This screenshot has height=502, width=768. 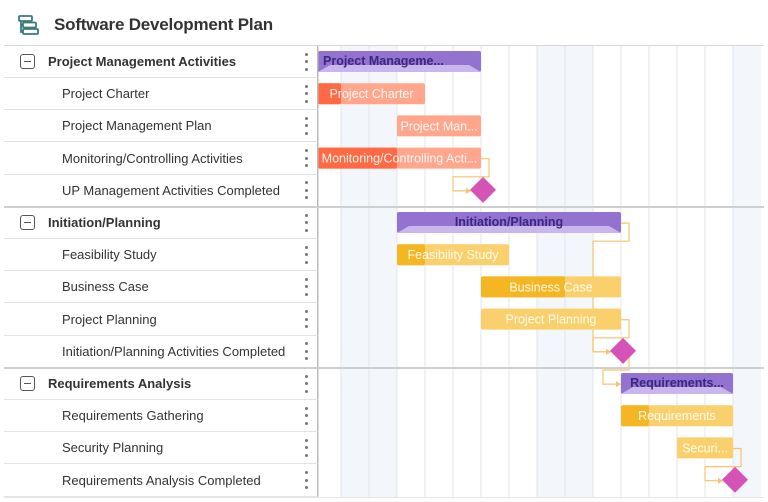 What do you see at coordinates (142, 61) in the screenshot?
I see `row-label: Project Management Activities` at bounding box center [142, 61].